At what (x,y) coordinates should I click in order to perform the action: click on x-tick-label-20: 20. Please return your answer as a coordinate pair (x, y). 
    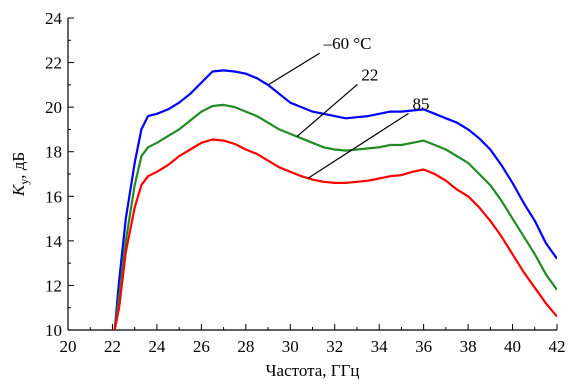
    Looking at the image, I should click on (68, 346).